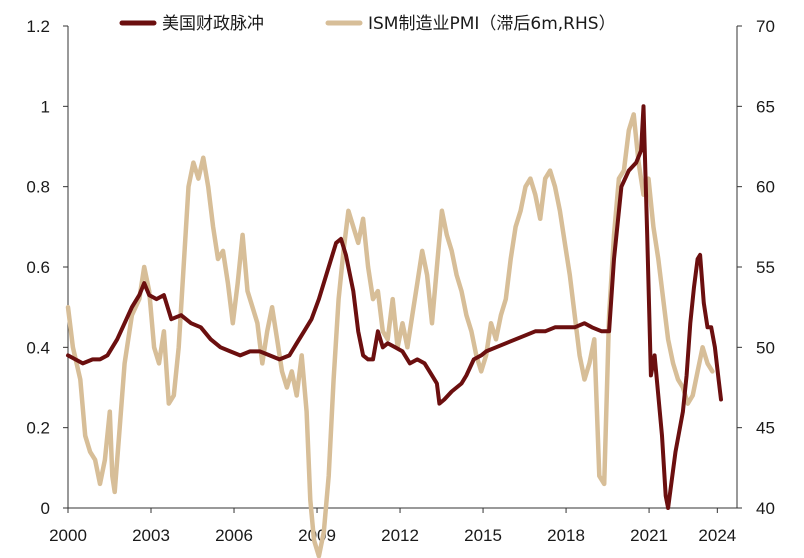 The image size is (804, 558). Describe the element at coordinates (151, 535) in the screenshot. I see `x-tick-label: 2003` at that location.